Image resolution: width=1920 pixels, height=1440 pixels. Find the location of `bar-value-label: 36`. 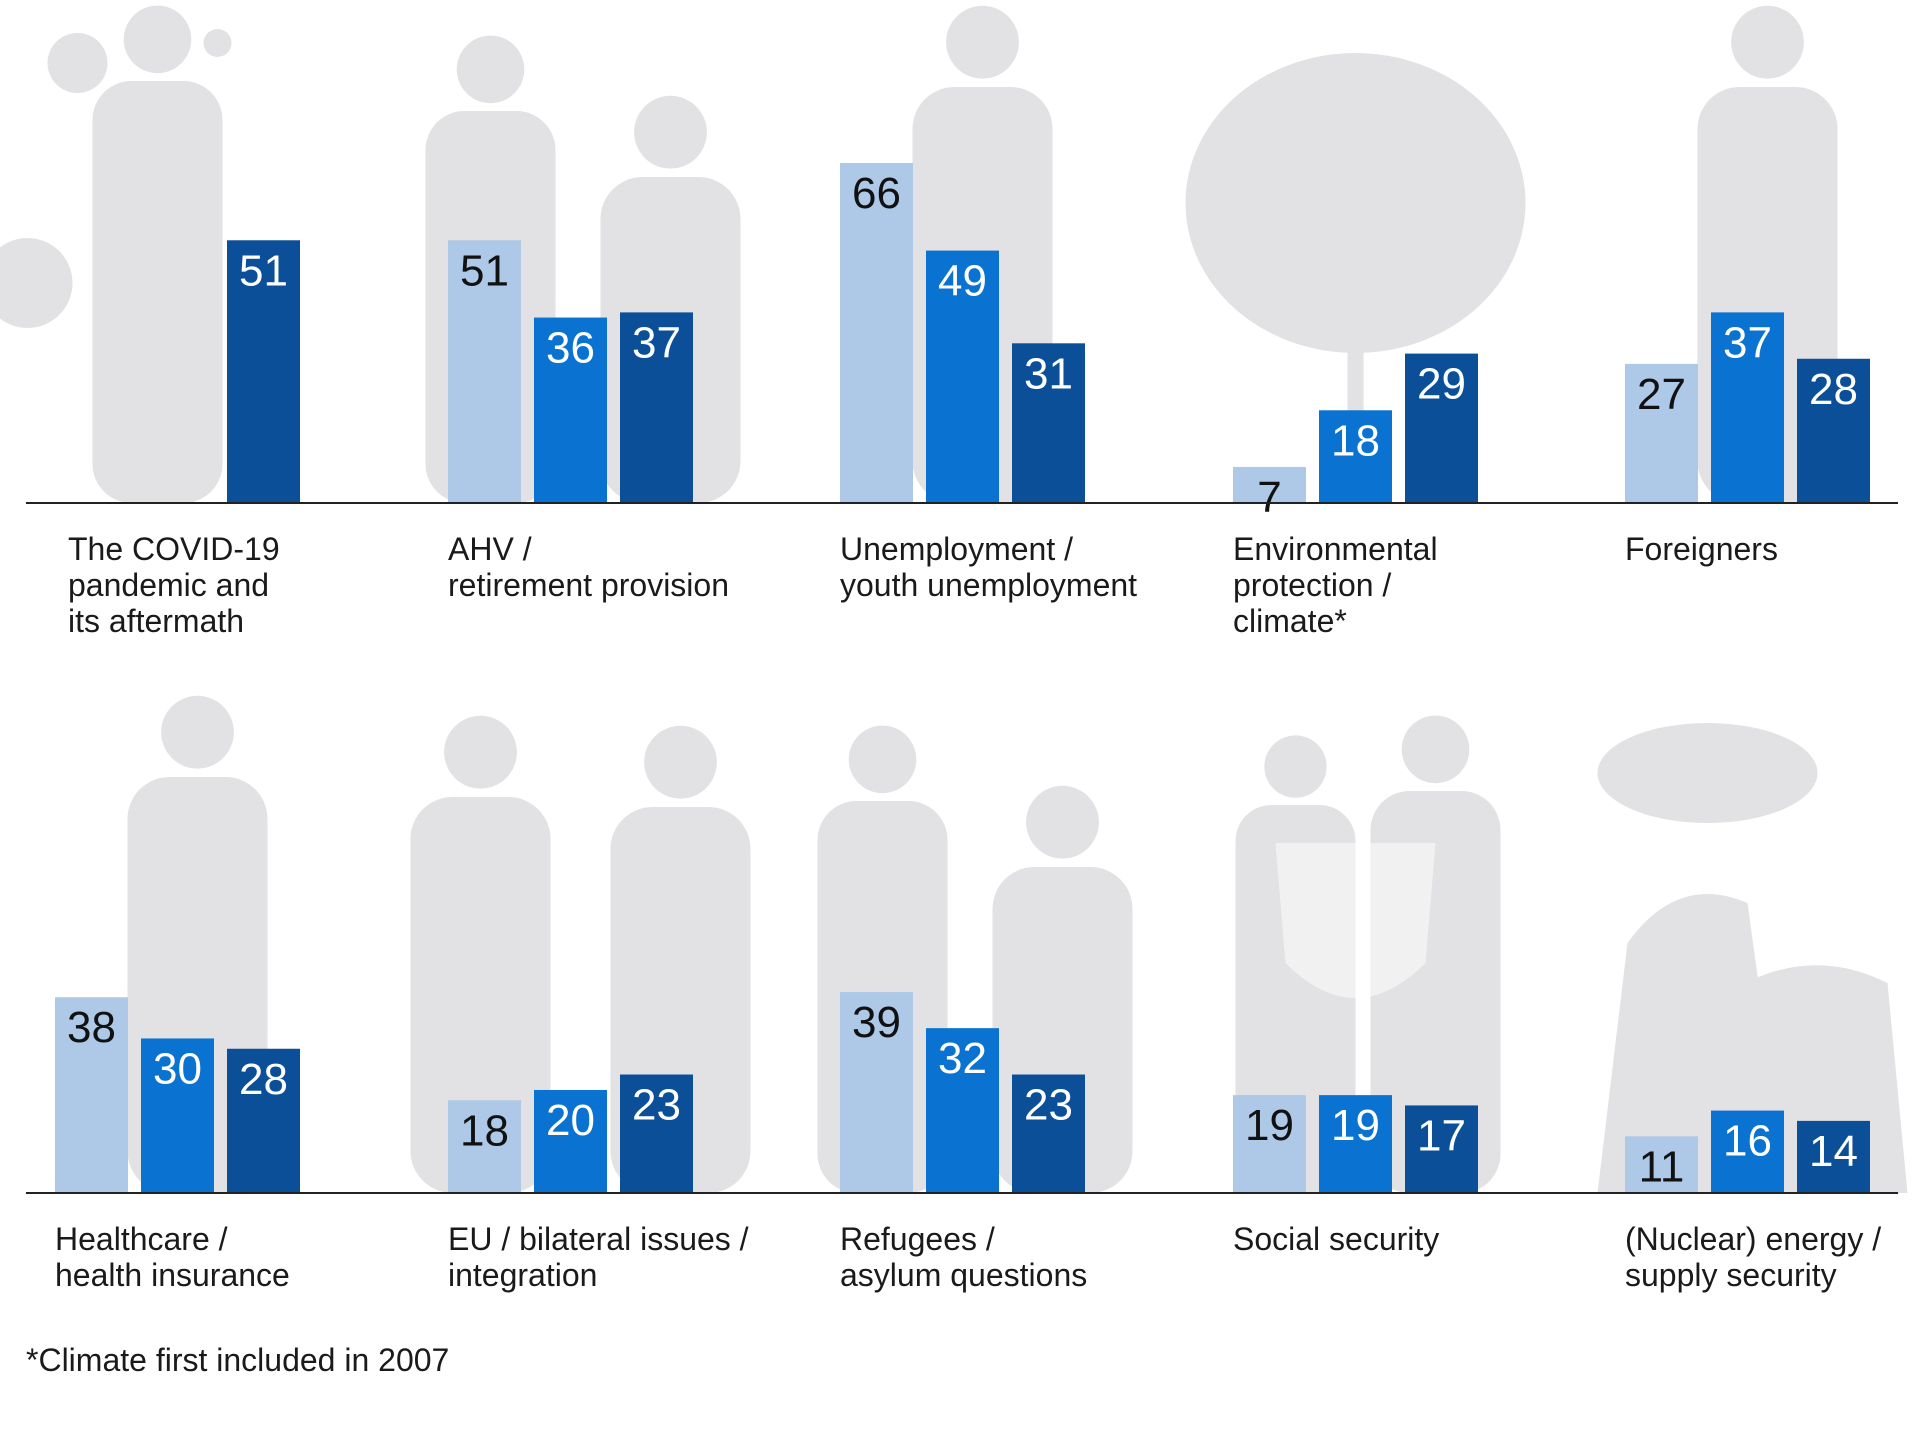

bar-value-label: 36 is located at coordinates (570, 348).